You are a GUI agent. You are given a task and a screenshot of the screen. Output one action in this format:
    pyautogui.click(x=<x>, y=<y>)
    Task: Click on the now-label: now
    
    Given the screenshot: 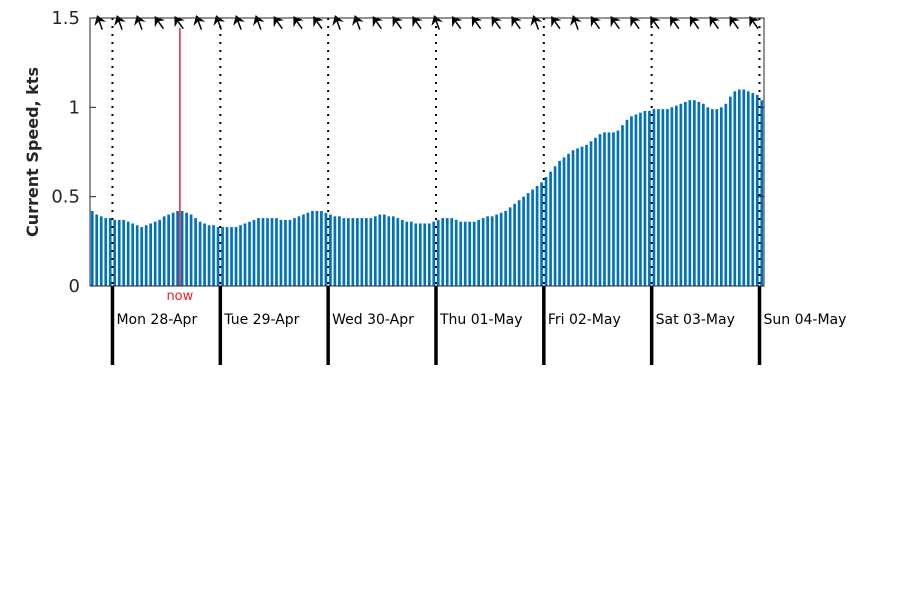 What is the action you would take?
    pyautogui.click(x=179, y=296)
    